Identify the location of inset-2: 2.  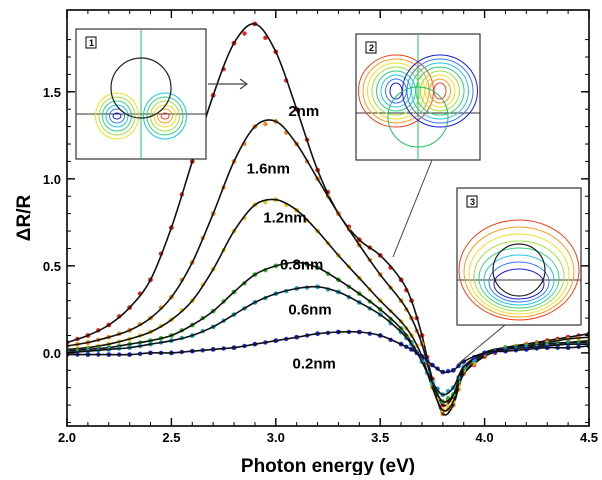
(418, 97).